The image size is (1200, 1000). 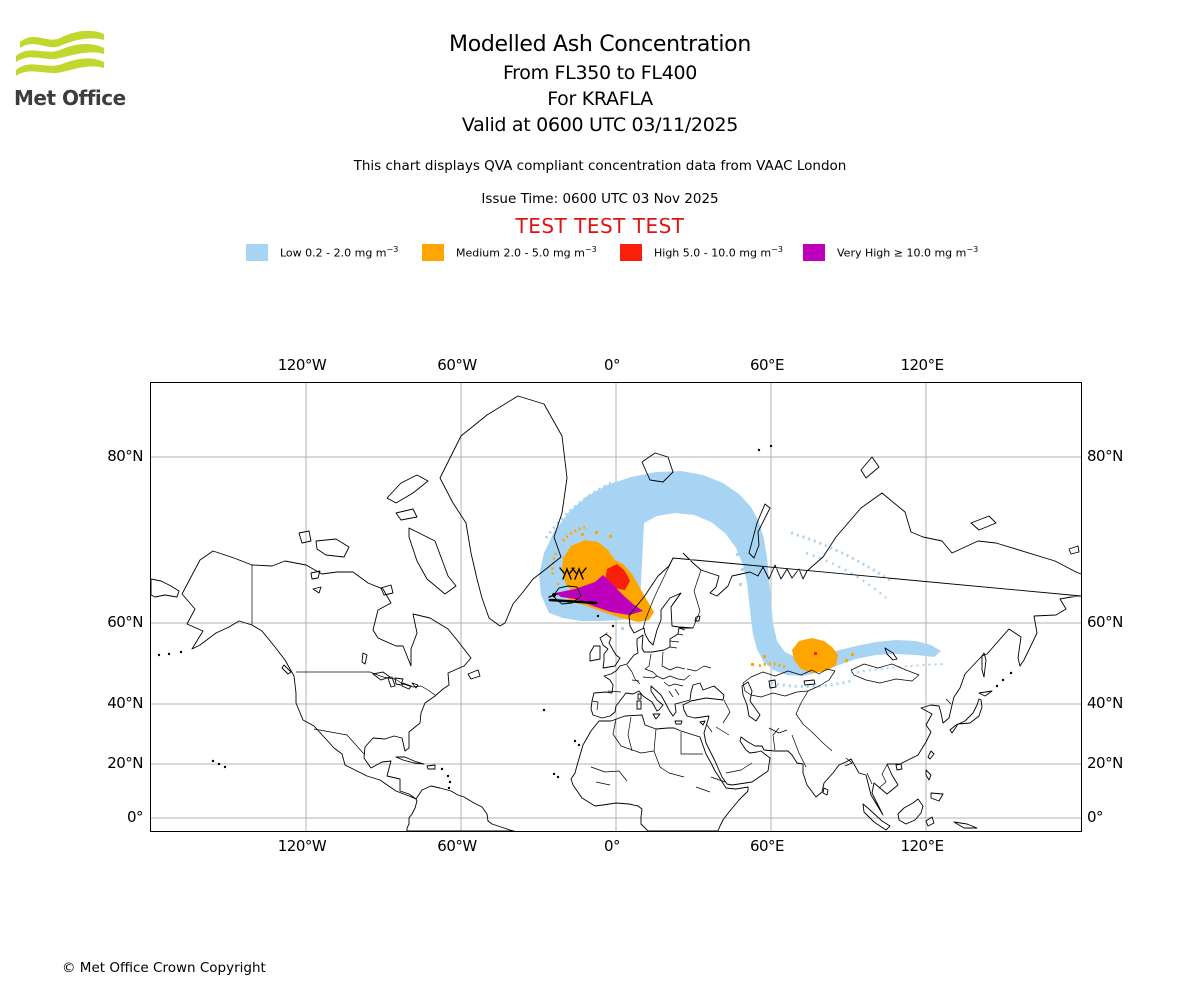 I want to click on legend-item-medium: Medium 2.0 - 5.0 mg m−3, so click(x=509, y=252).